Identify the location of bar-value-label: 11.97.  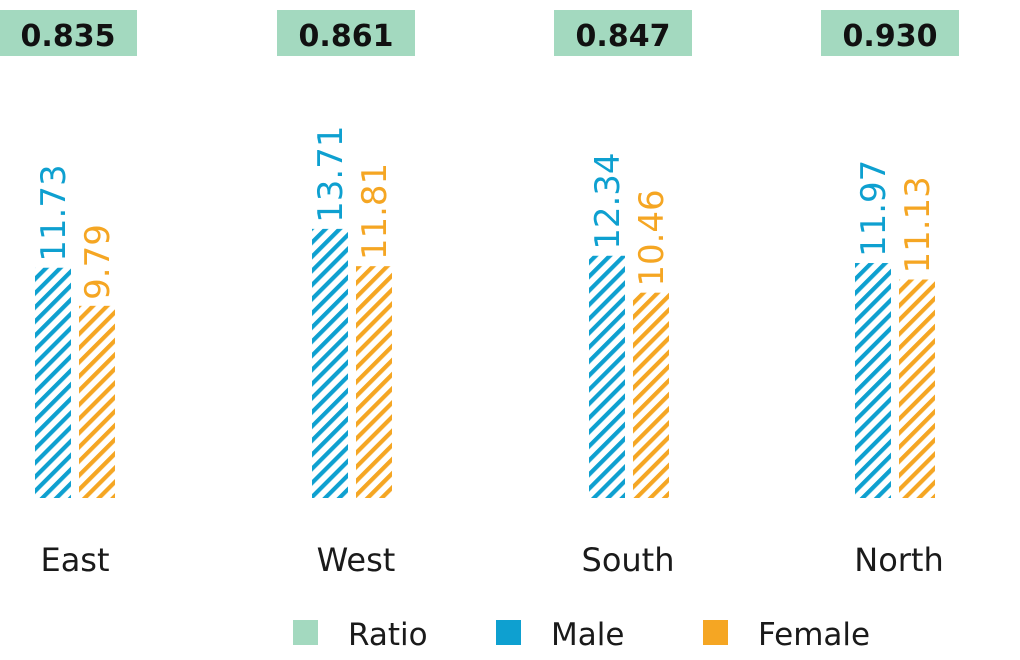
(874, 208).